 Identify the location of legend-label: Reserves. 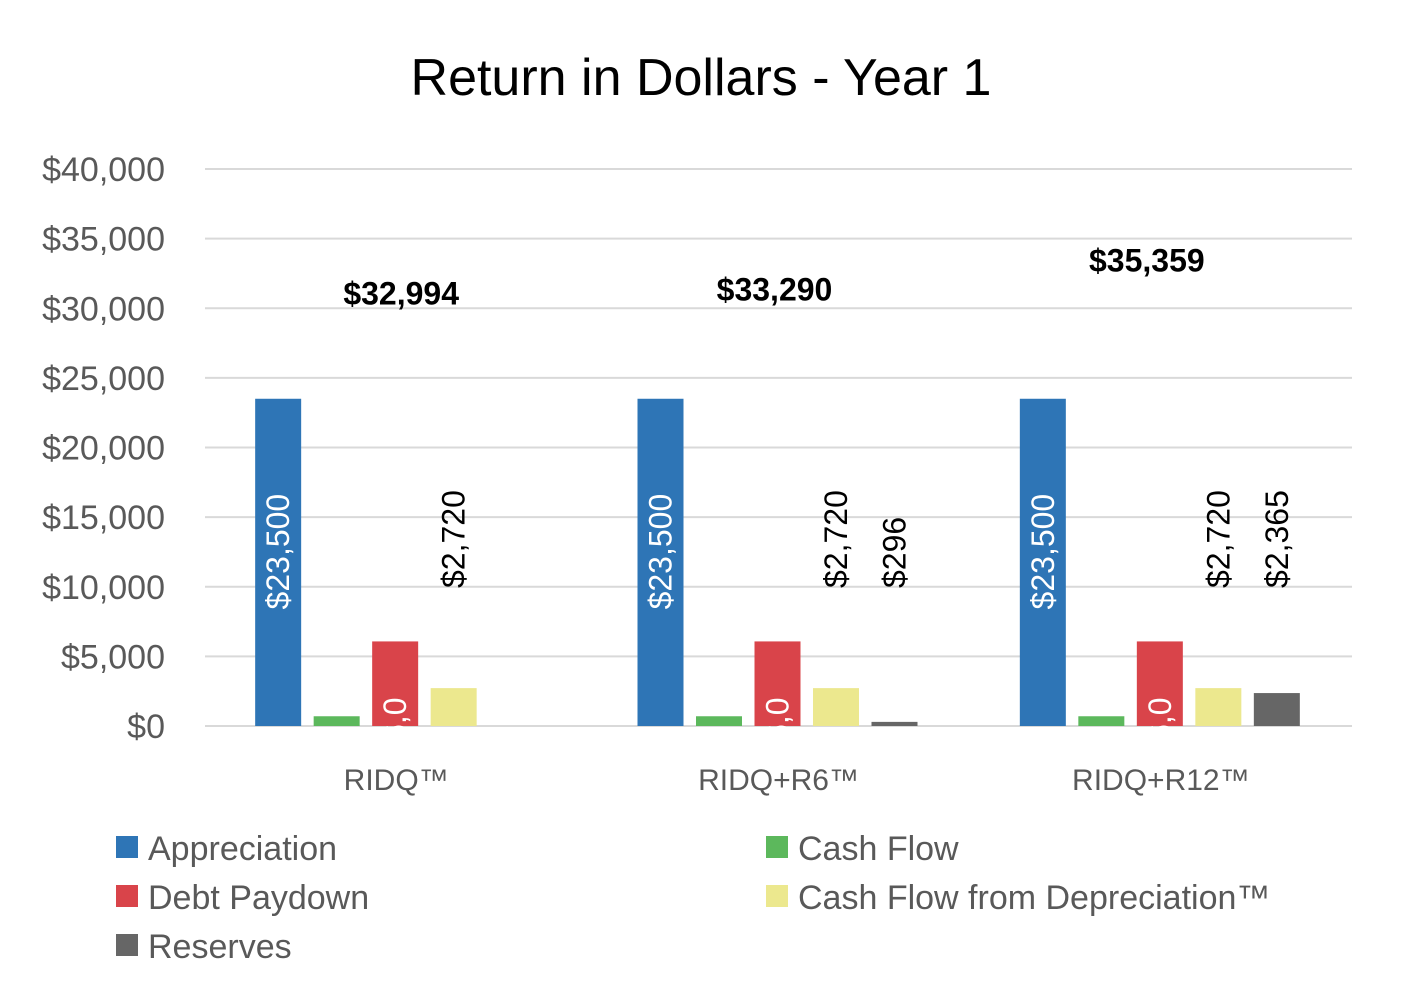
(220, 947).